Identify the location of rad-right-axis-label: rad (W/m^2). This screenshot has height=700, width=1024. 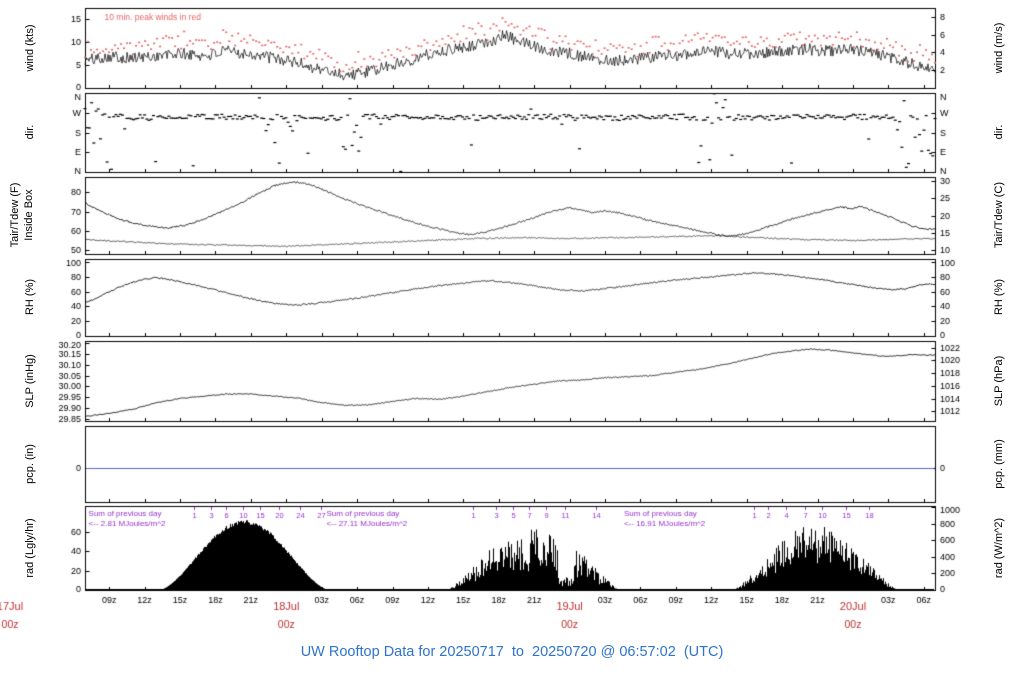
(999, 548).